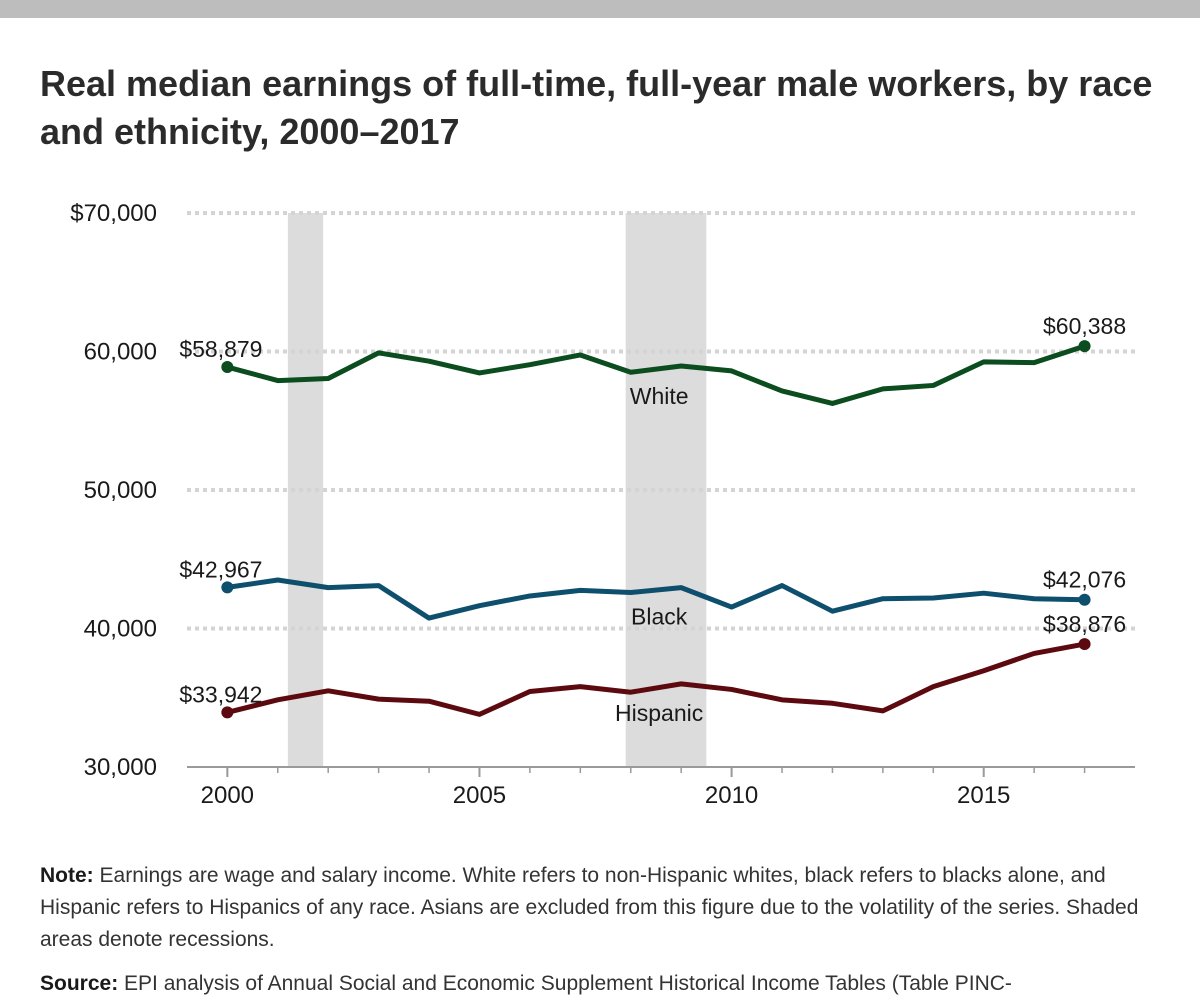  What do you see at coordinates (120, 490) in the screenshot?
I see `y-tick-label-50000: 50,000` at bounding box center [120, 490].